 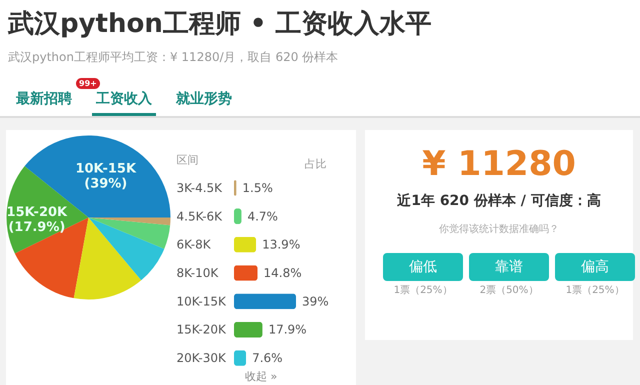 I want to click on chart-title: 武汉python工程师 • 工资收入水平, so click(x=220, y=24).